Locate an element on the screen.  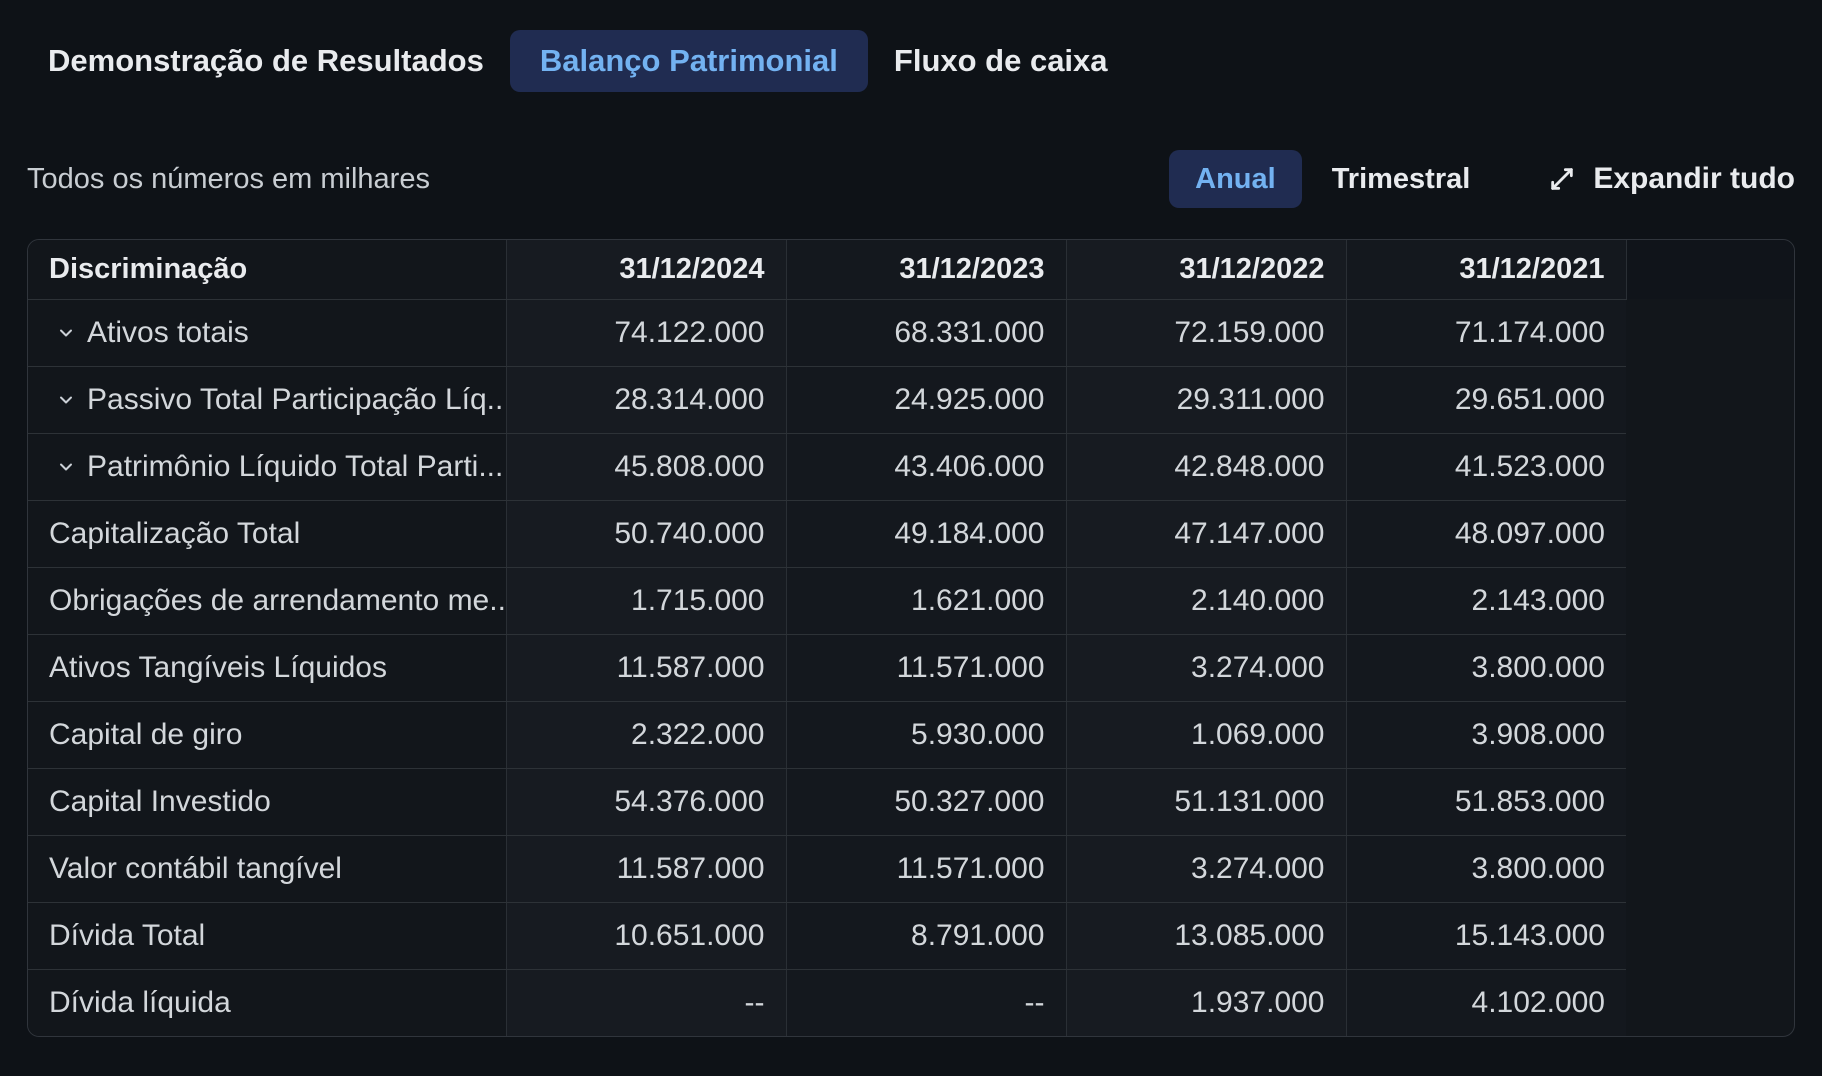
cell-value: 5.930.000 is located at coordinates (925, 735).